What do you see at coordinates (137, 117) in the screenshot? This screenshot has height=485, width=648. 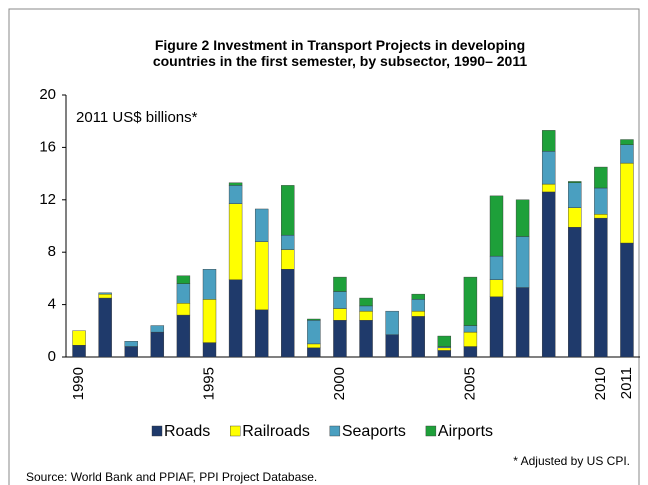 I see `unit-label: 2011 US$ billions*` at bounding box center [137, 117].